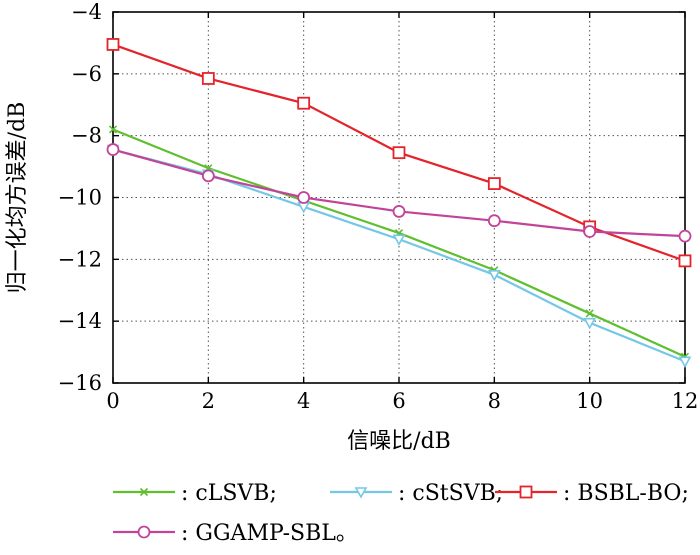 The width and height of the screenshot is (700, 555). Describe the element at coordinates (17, 198) in the screenshot. I see `y-axis-title: 归一化均方误差/dB` at that location.